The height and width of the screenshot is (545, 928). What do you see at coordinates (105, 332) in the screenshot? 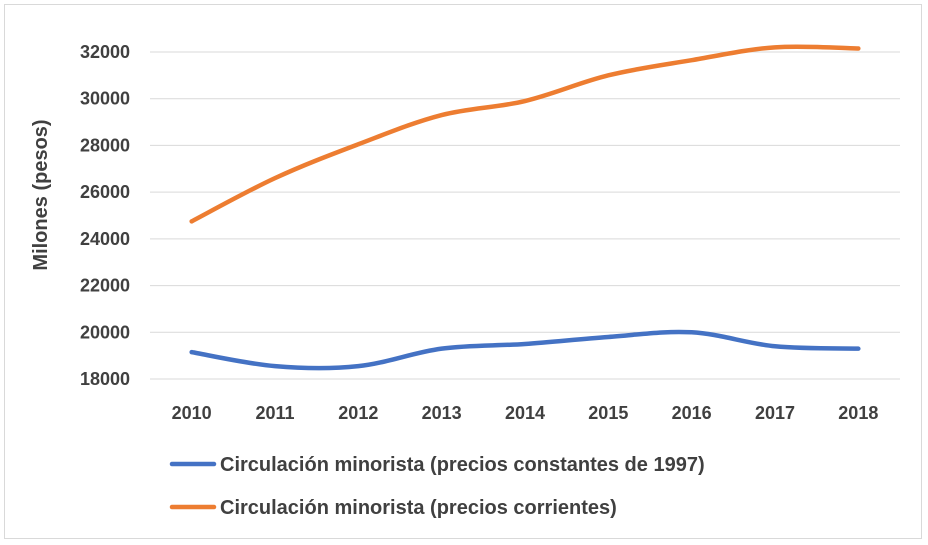
I see `y-tick-label: 20000` at bounding box center [105, 332].